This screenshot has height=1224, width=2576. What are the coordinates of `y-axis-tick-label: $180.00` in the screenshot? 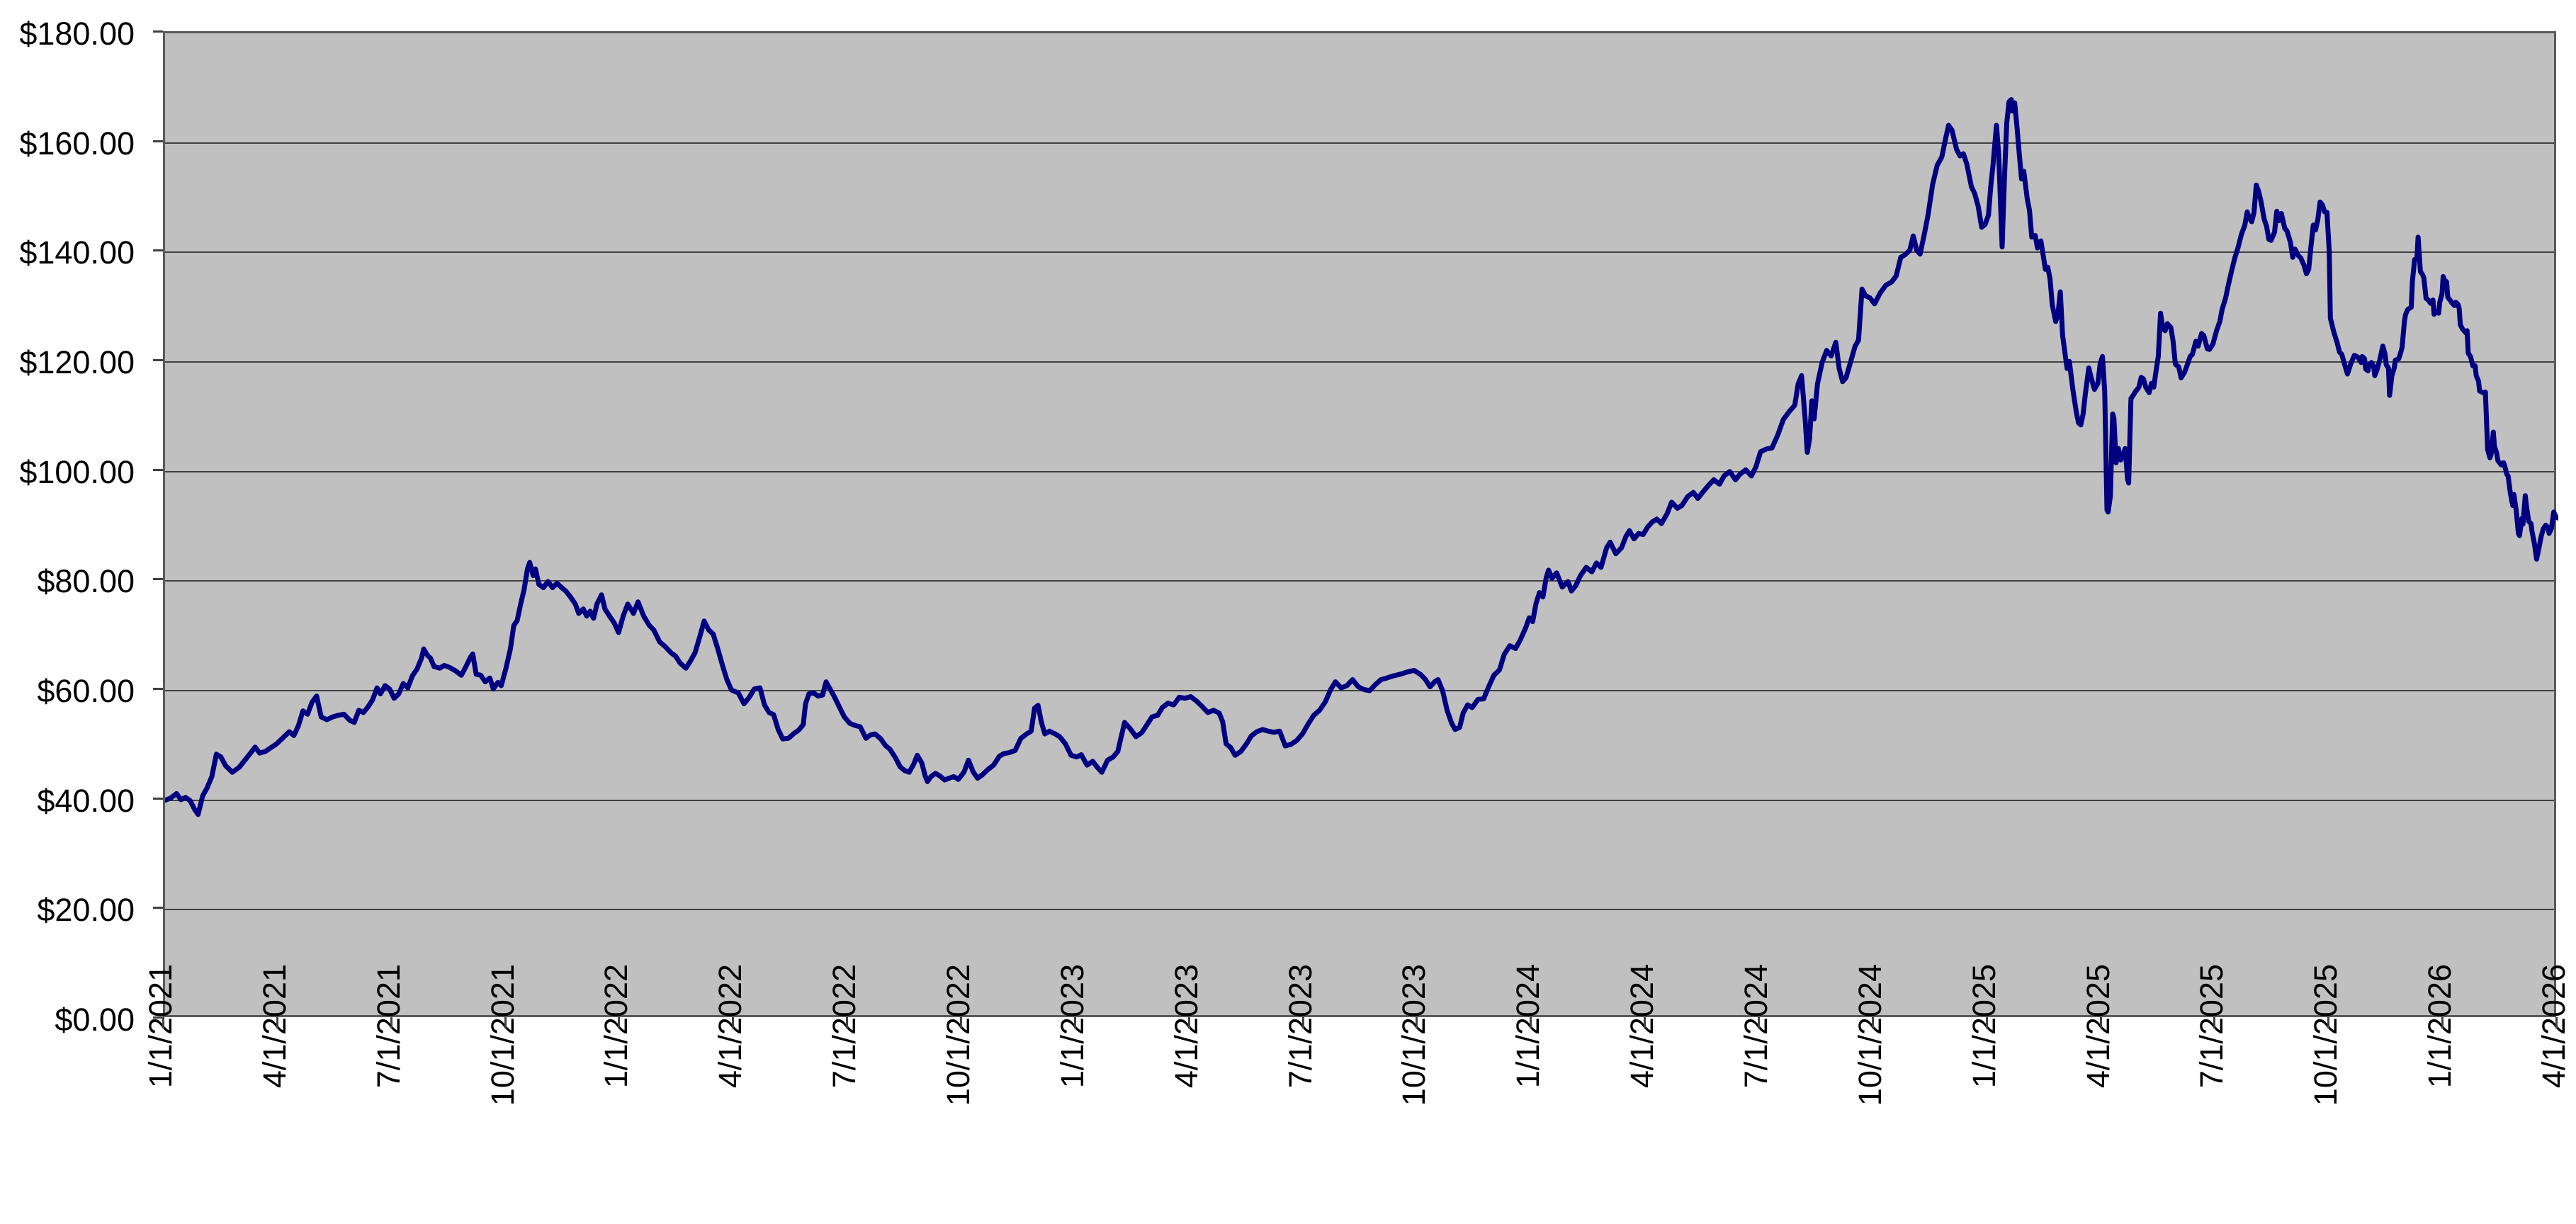 It's located at (77, 34).